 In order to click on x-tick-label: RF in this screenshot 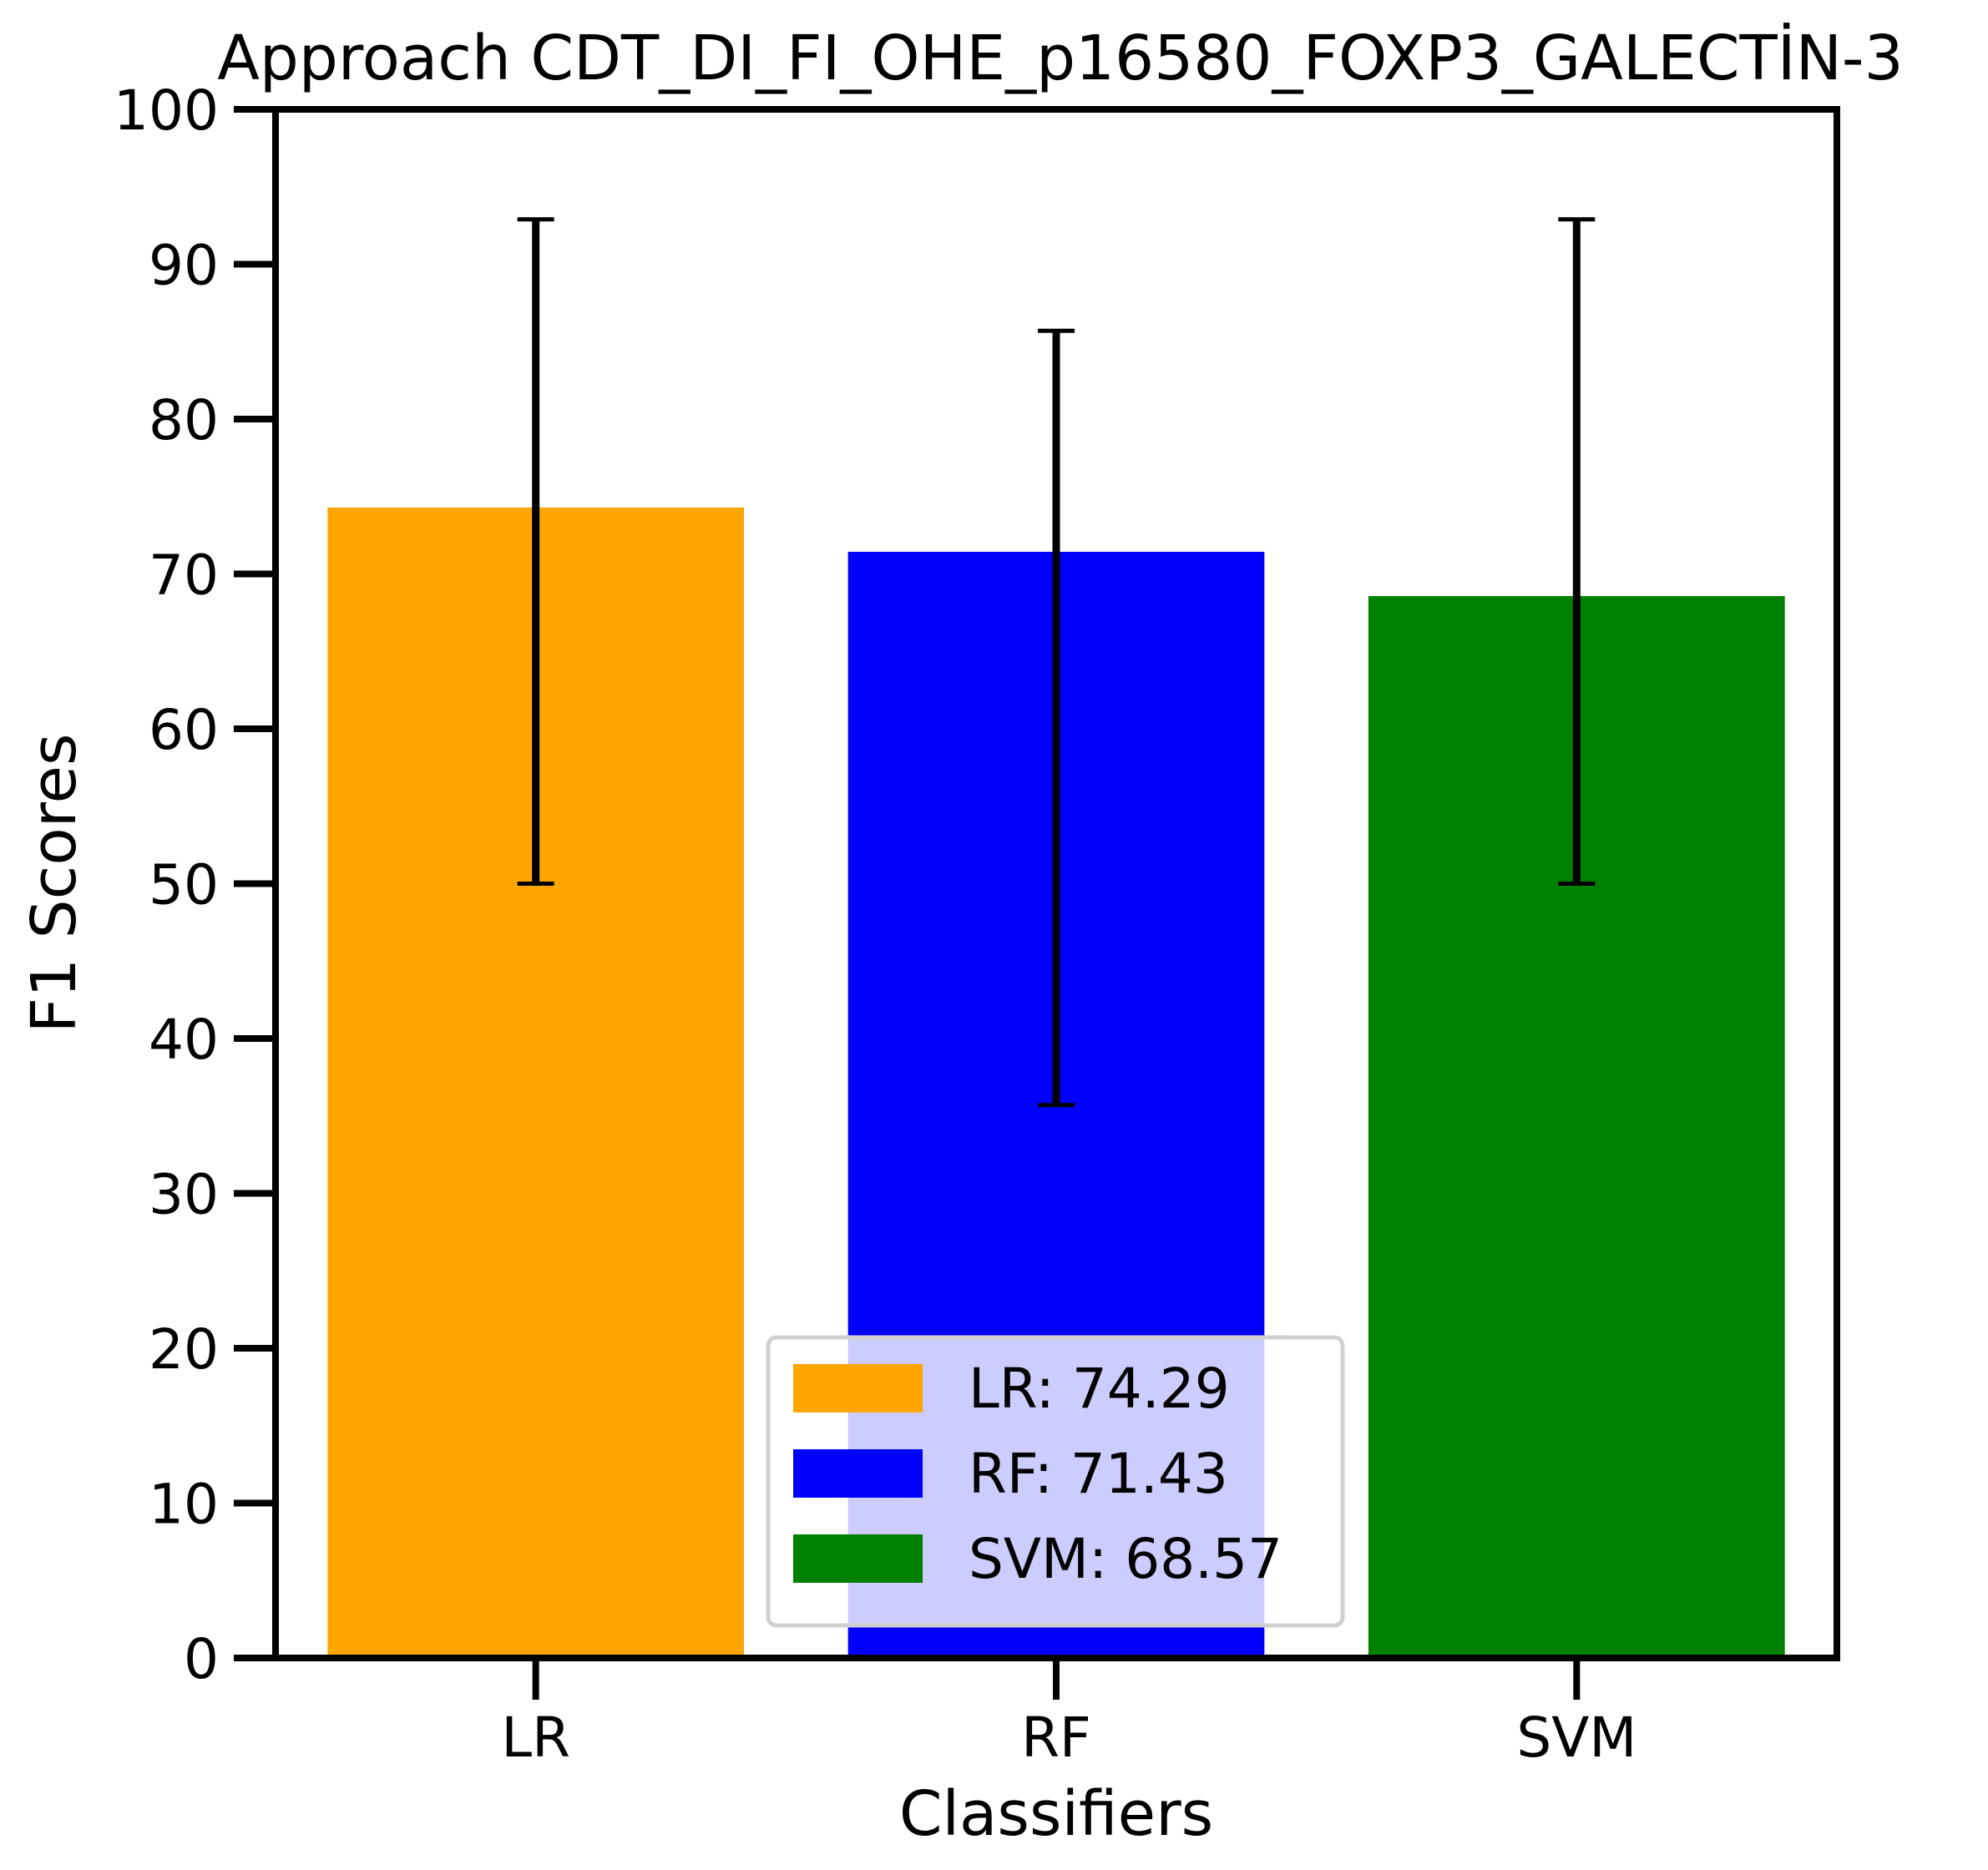, I will do `click(1056, 1738)`.